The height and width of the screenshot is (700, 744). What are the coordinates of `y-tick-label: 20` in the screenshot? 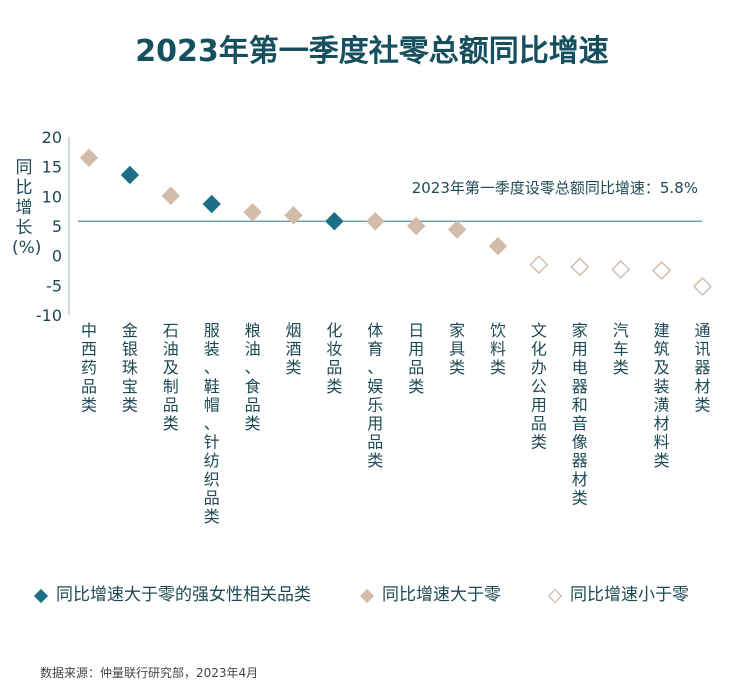 It's located at (52, 137).